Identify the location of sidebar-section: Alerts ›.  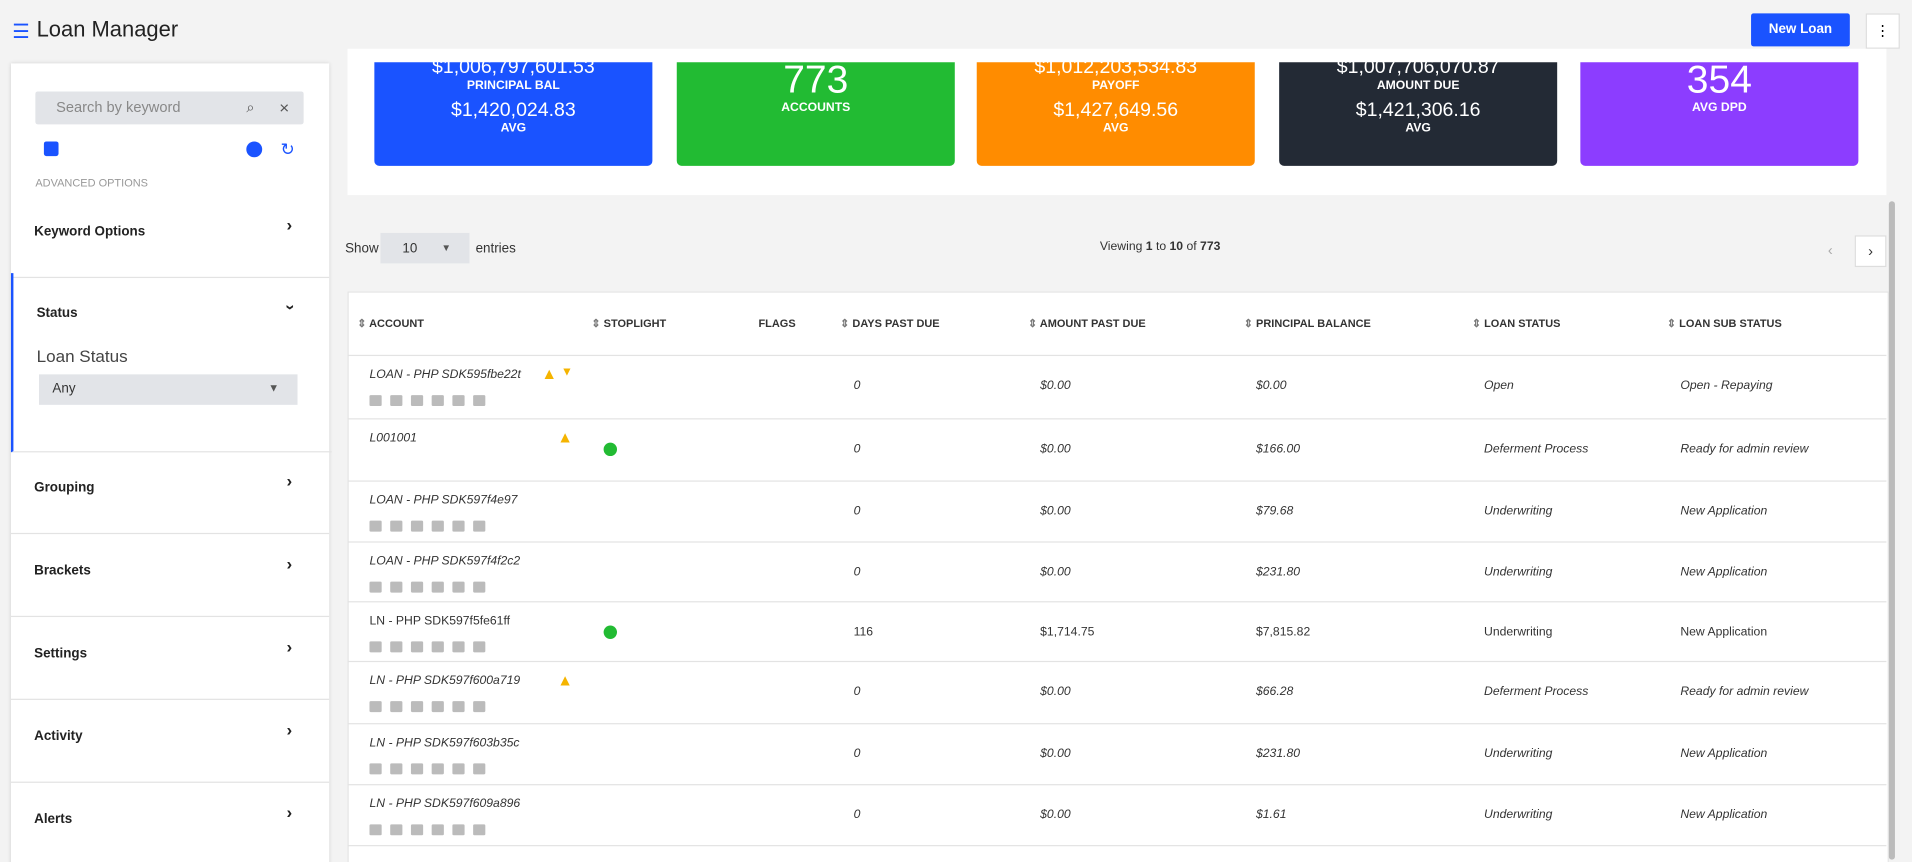
(170, 822).